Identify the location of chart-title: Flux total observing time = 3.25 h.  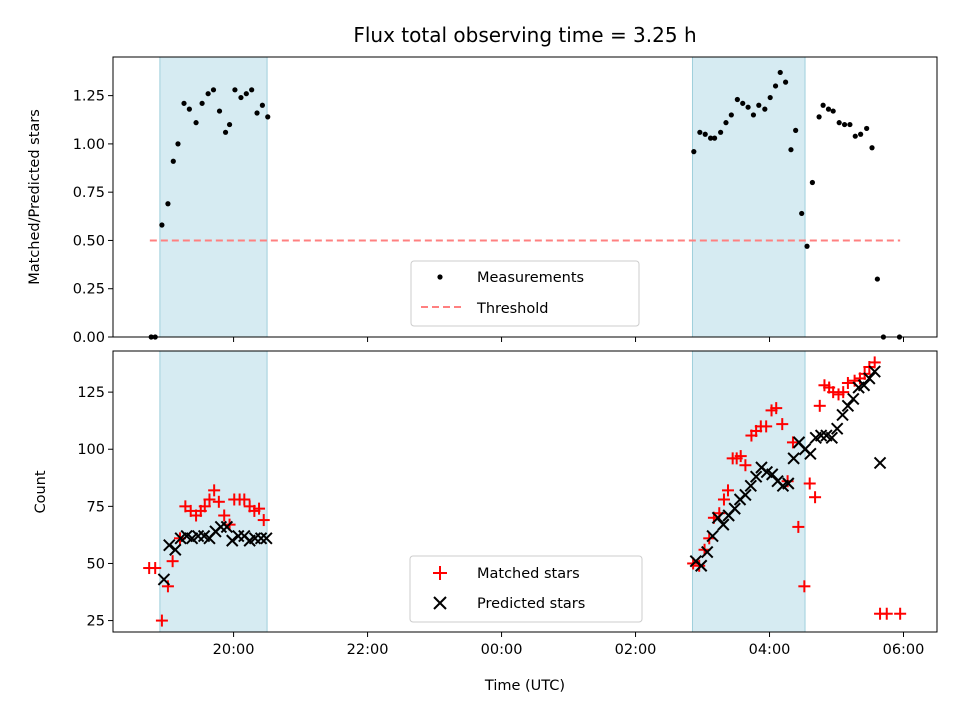
(524, 35).